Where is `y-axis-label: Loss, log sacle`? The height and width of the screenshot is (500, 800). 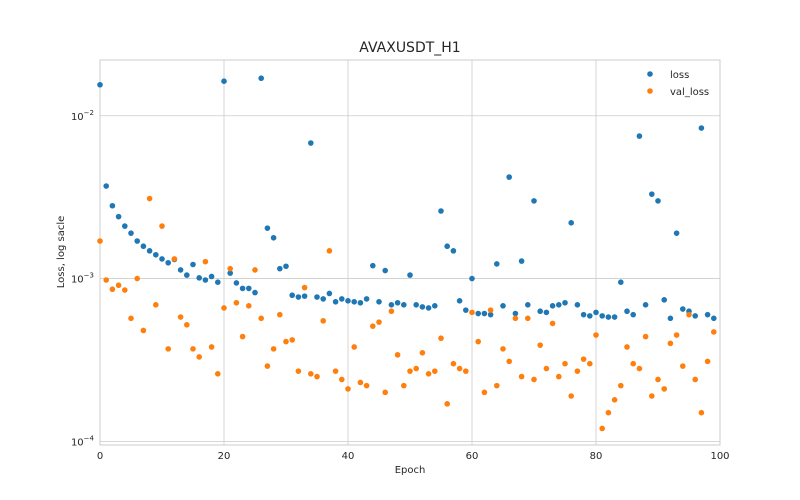
y-axis-label: Loss, log sacle is located at coordinates (61, 252).